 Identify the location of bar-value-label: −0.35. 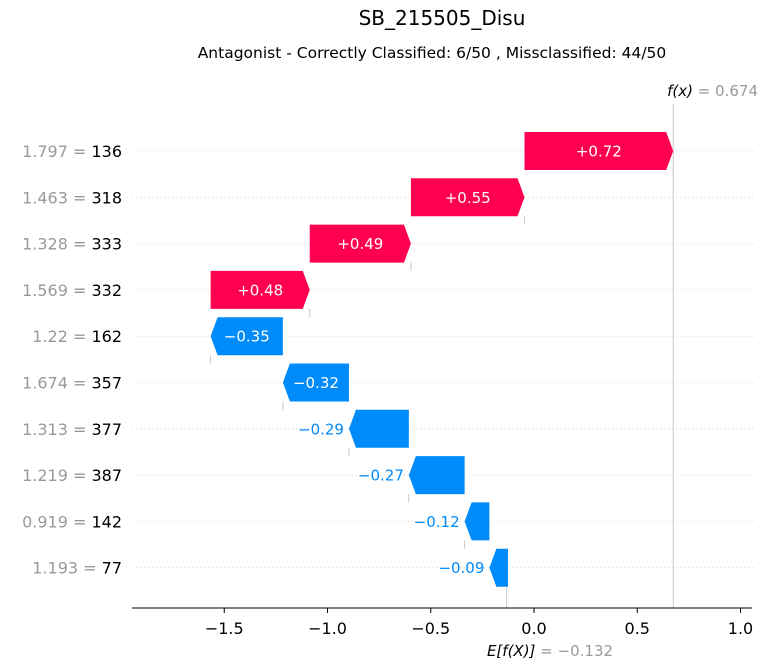
(247, 337).